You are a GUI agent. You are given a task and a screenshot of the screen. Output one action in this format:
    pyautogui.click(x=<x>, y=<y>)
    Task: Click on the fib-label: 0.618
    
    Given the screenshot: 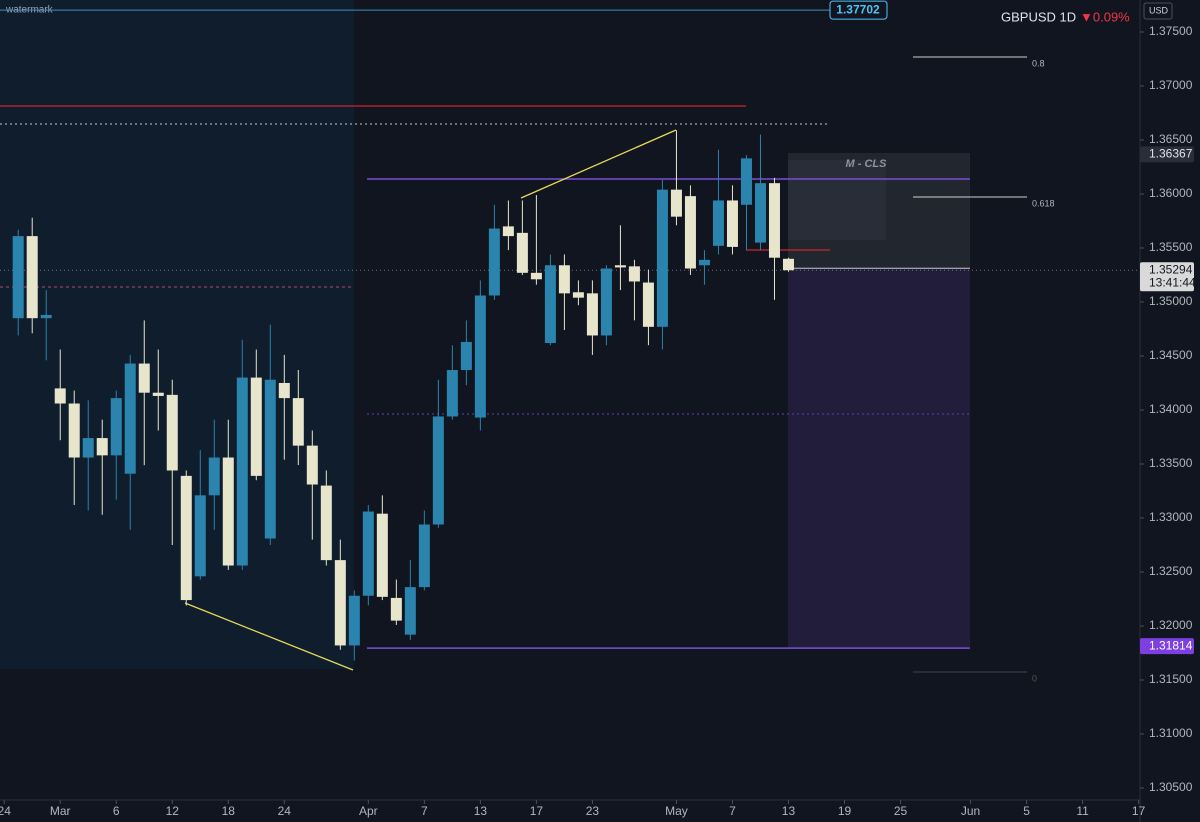 What is the action you would take?
    pyautogui.click(x=1043, y=203)
    